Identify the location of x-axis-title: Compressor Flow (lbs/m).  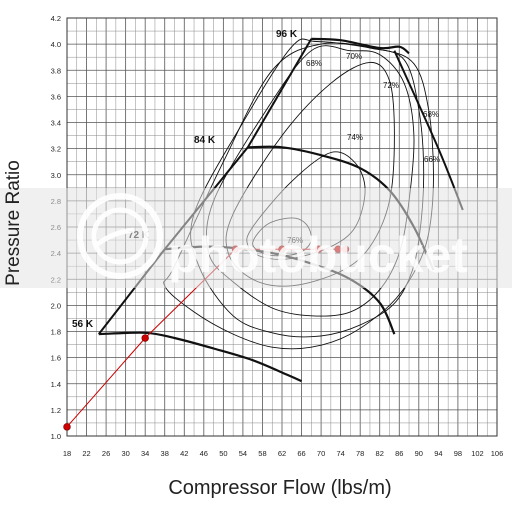
(279, 488).